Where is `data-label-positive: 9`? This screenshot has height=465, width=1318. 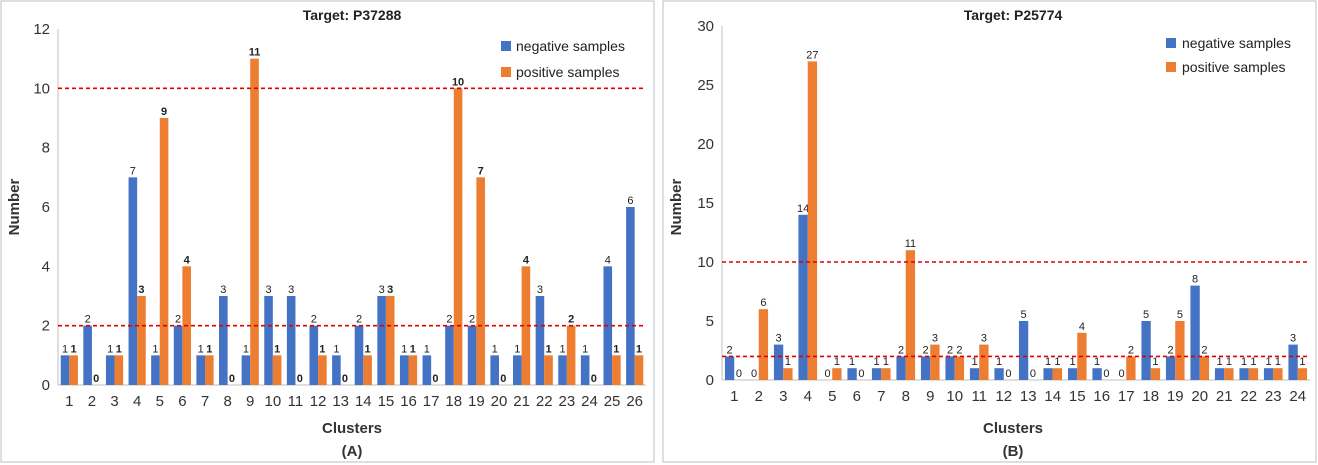 data-label-positive: 9 is located at coordinates (164, 112).